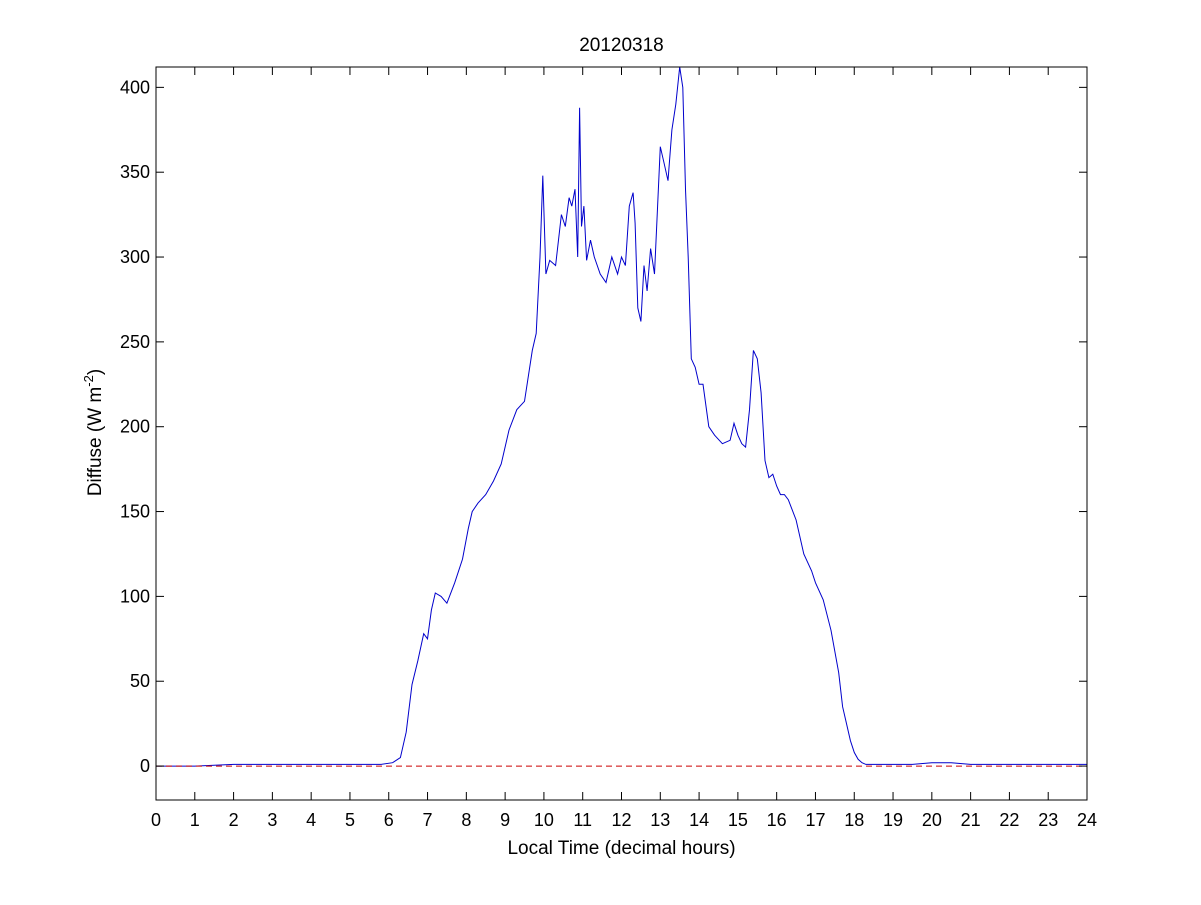 The image size is (1201, 905). What do you see at coordinates (428, 820) in the screenshot?
I see `x-tick-label: 7` at bounding box center [428, 820].